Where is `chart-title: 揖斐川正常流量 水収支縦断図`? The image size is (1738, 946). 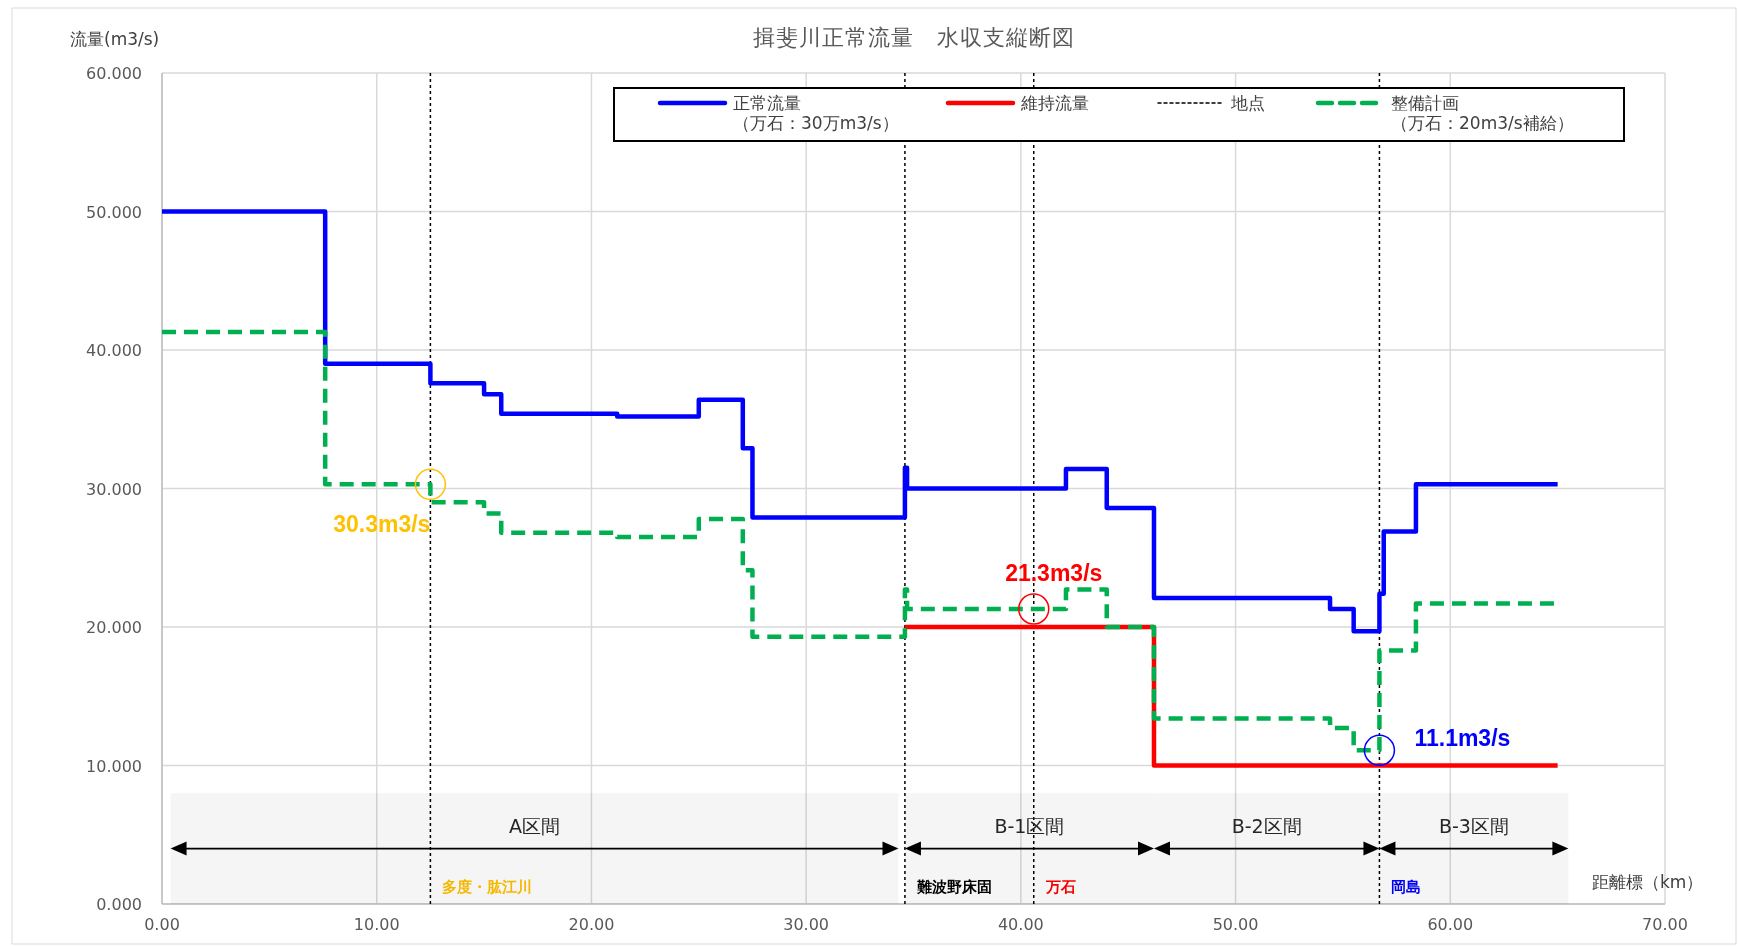 chart-title: 揖斐川正常流量 水収支縦断図 is located at coordinates (913, 37).